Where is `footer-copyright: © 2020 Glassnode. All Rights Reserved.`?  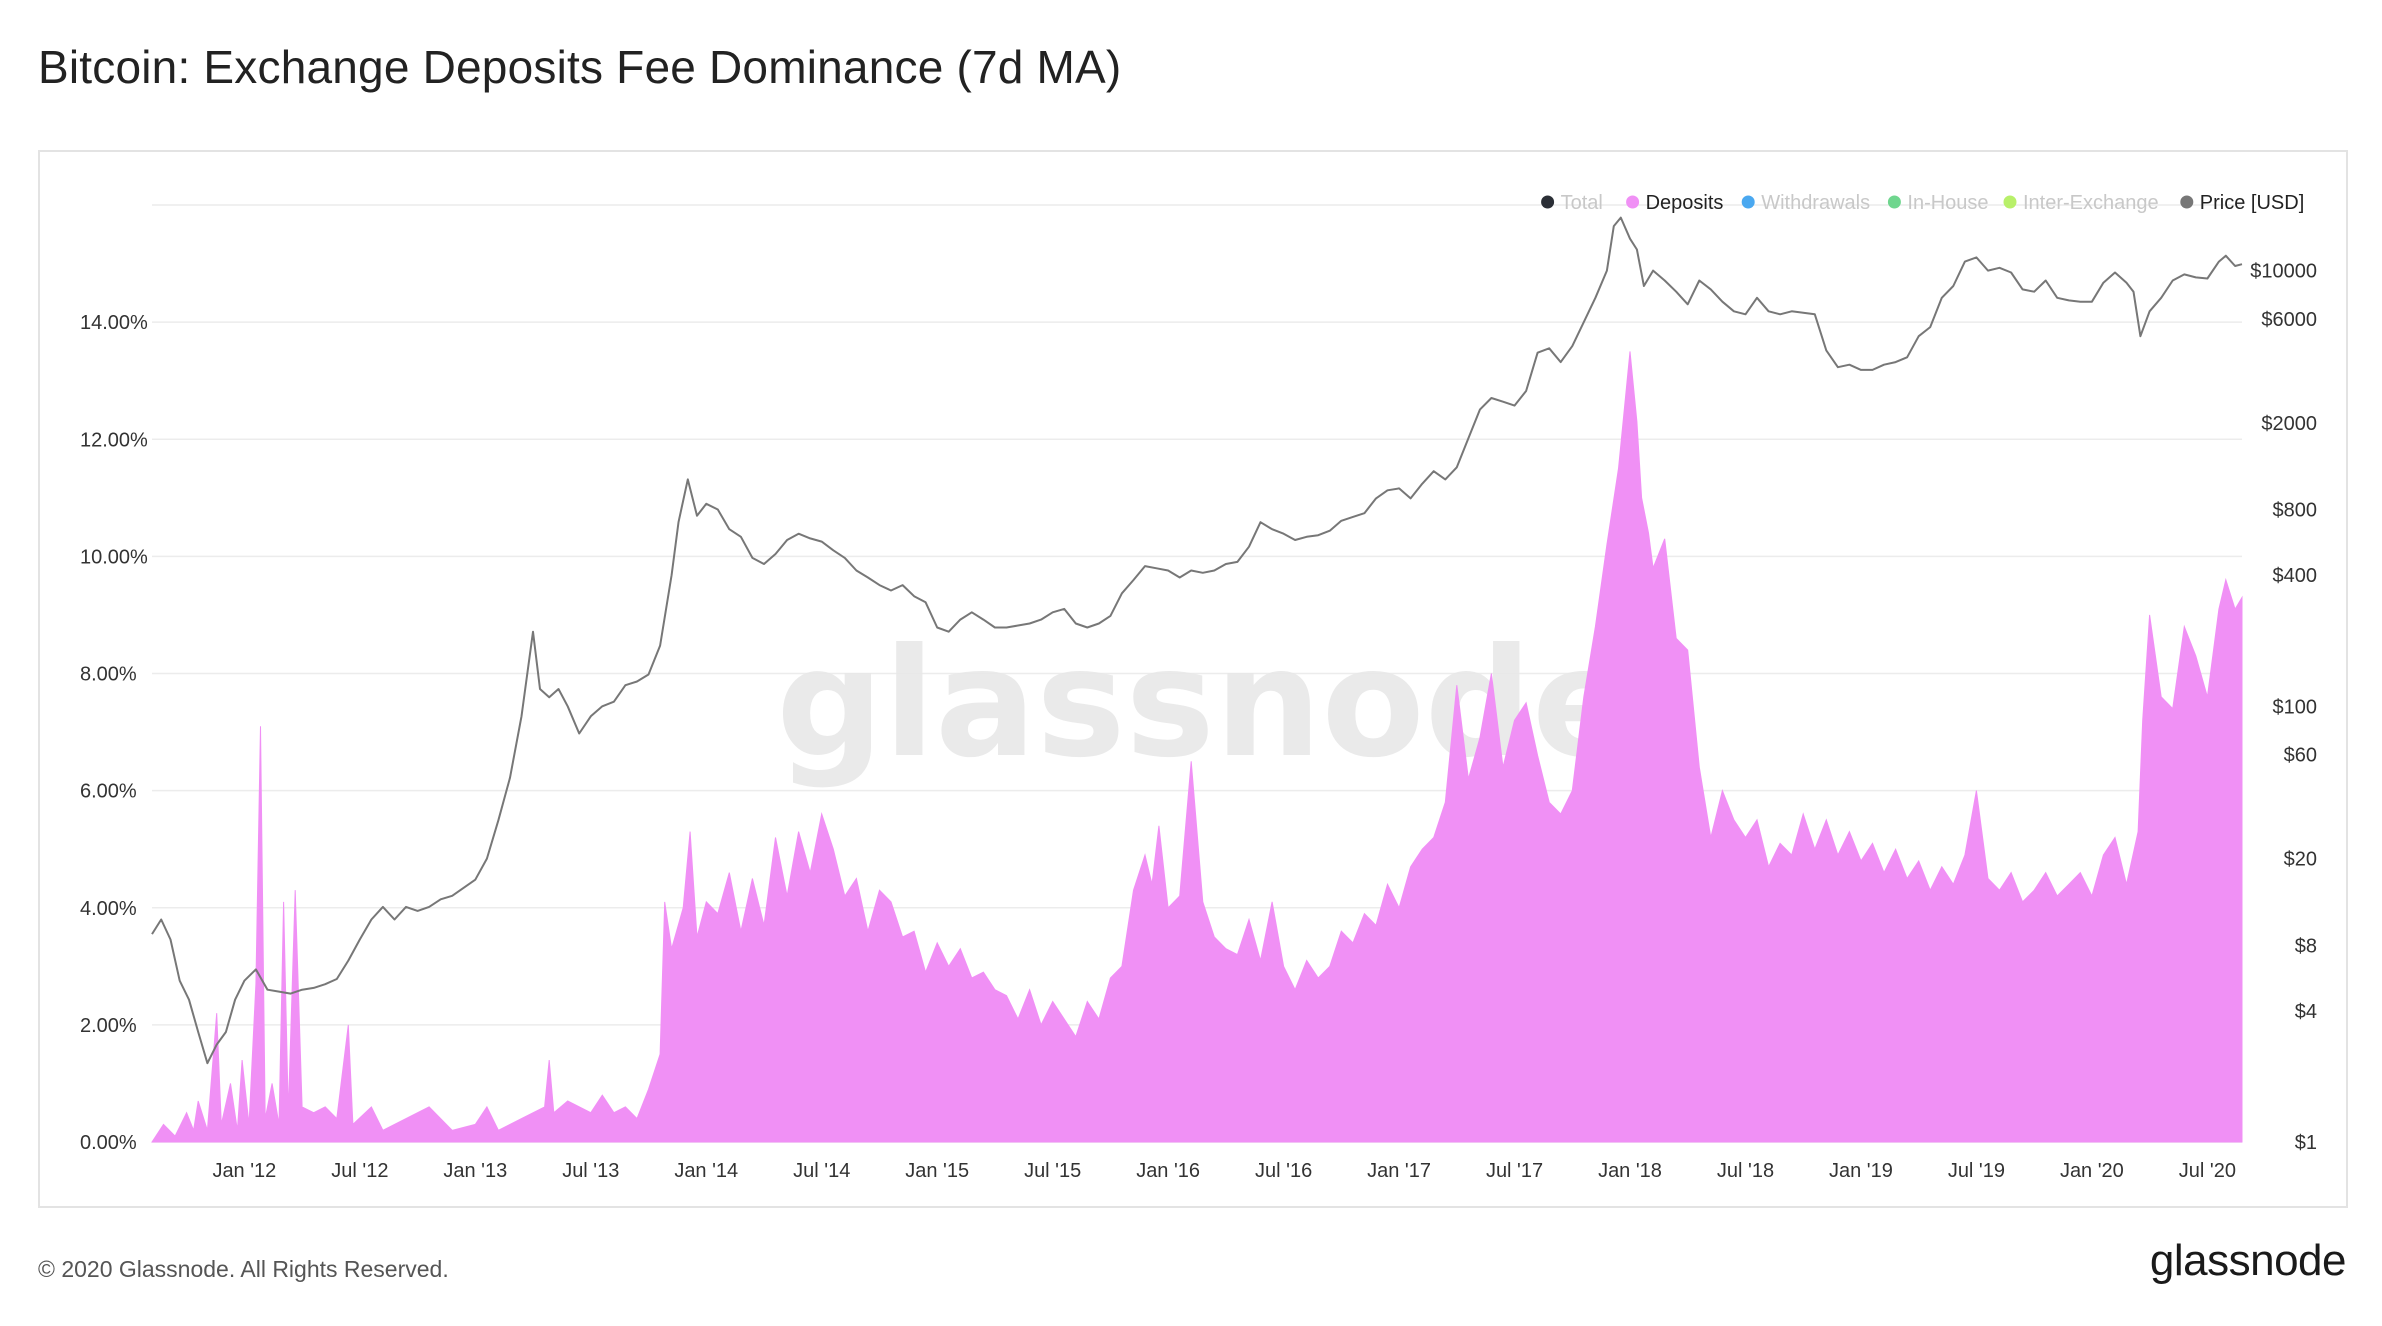
footer-copyright: © 2020 Glassnode. All Rights Reserved. is located at coordinates (243, 1269).